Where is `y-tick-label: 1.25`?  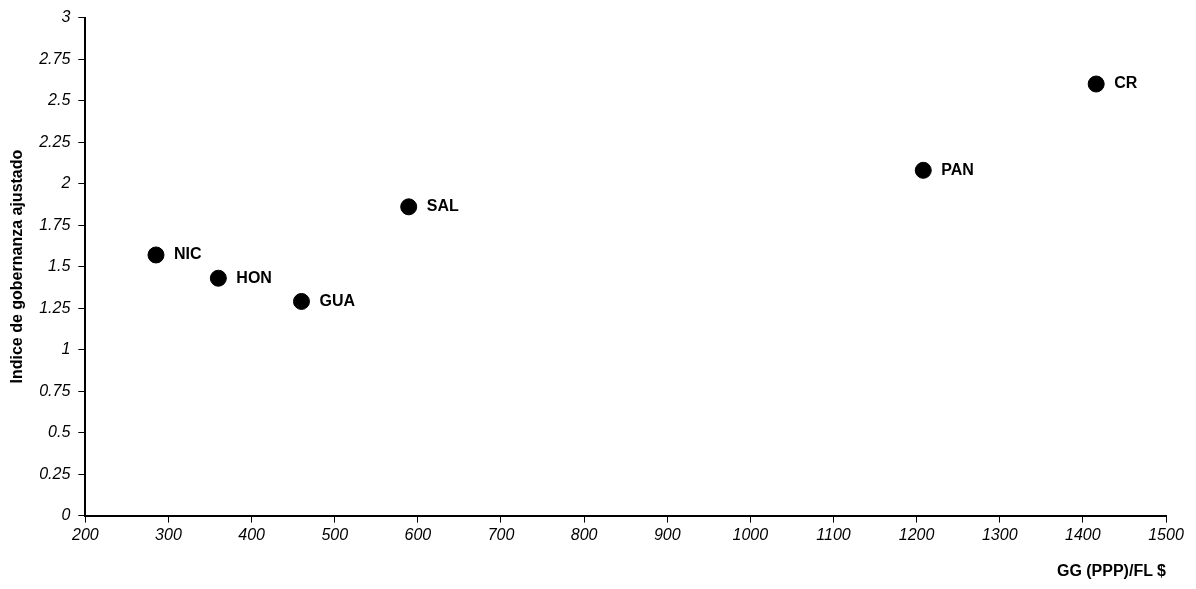 y-tick-label: 1.25 is located at coordinates (55, 307).